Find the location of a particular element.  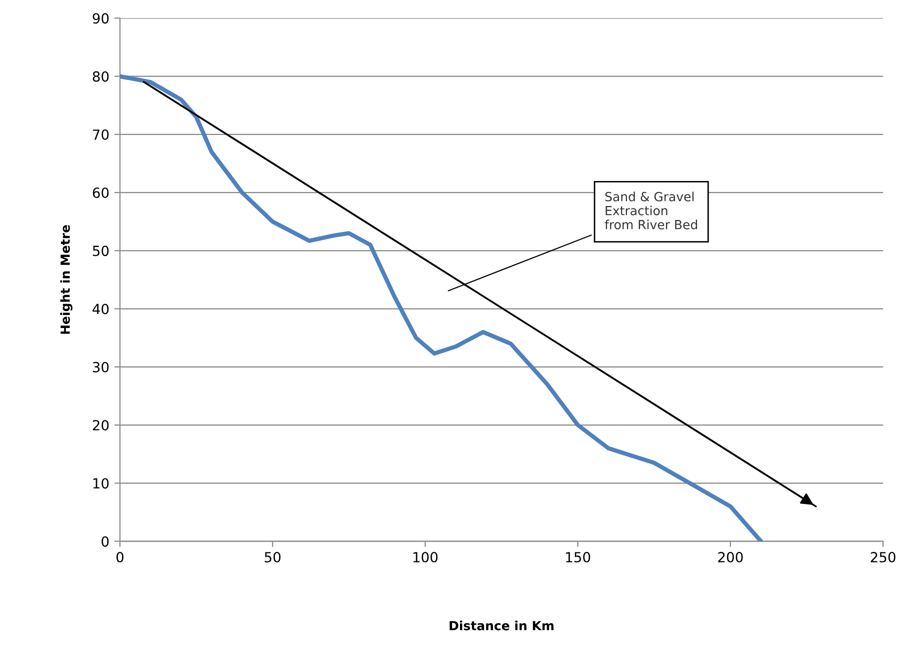

y-tick-label: 60 is located at coordinates (100, 193).